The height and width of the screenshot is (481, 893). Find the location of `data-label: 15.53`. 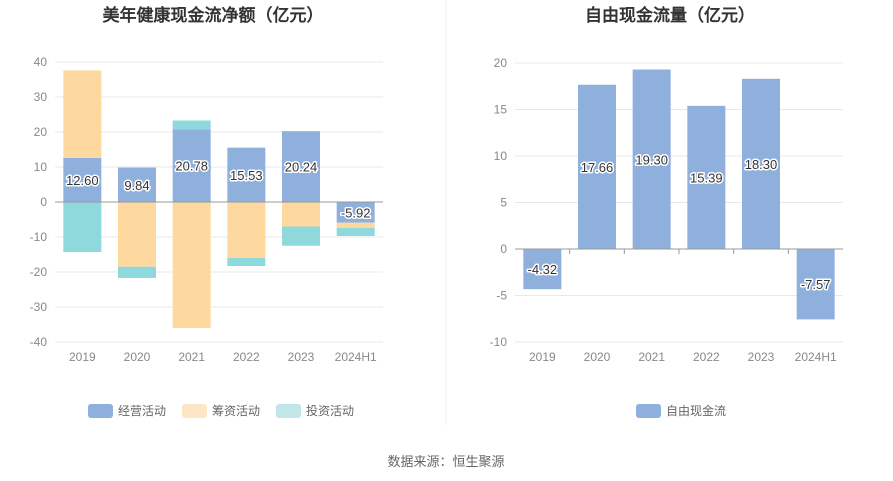

data-label: 15.53 is located at coordinates (246, 175).